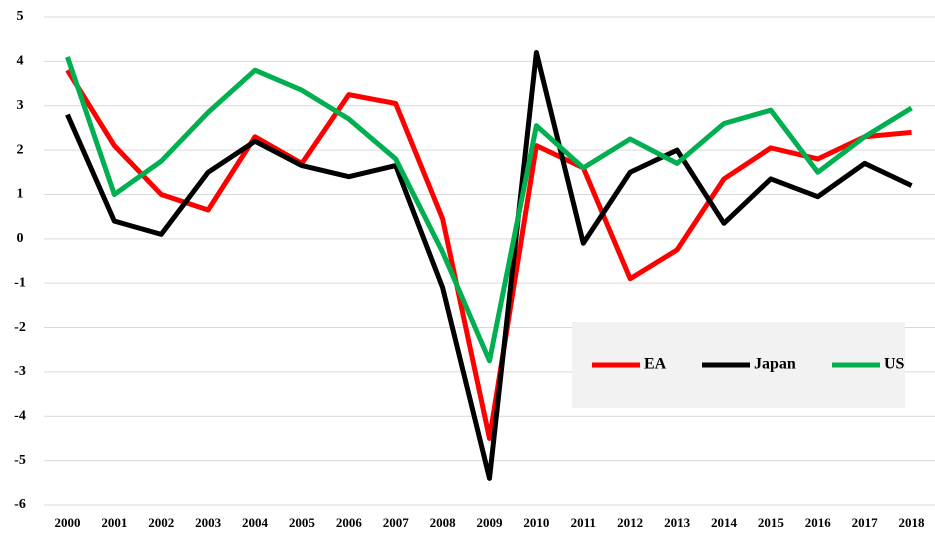 The image size is (935, 535). What do you see at coordinates (20, 460) in the screenshot?
I see `y-tick-label: -5` at bounding box center [20, 460].